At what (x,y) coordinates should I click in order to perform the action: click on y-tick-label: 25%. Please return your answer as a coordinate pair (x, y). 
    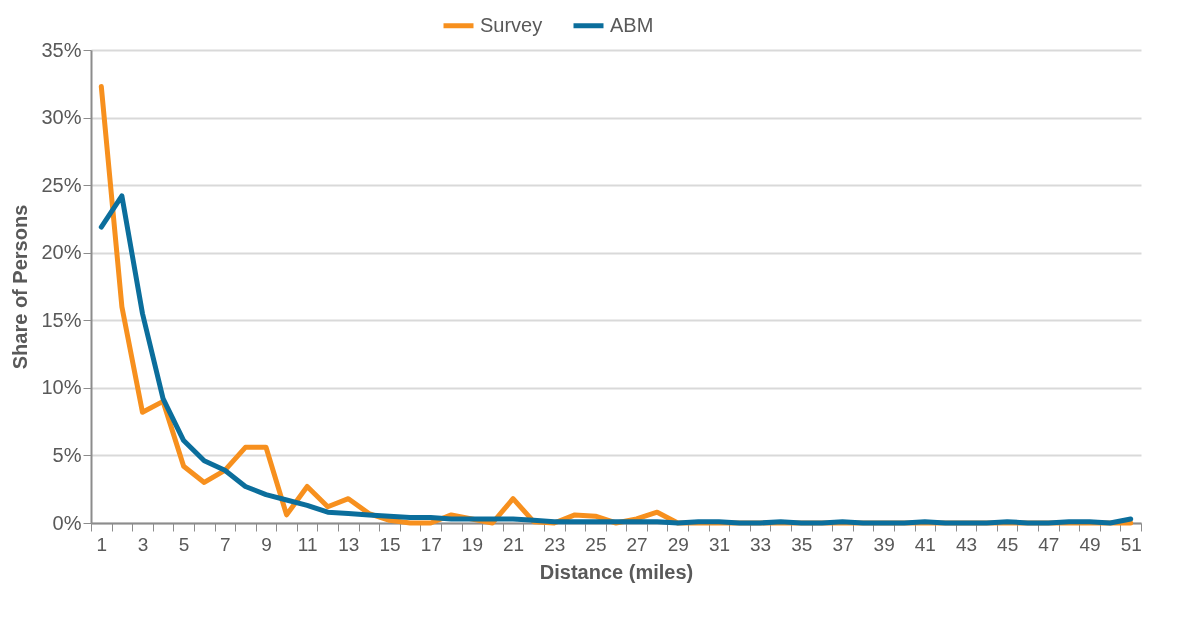
    Looking at the image, I should click on (61, 184).